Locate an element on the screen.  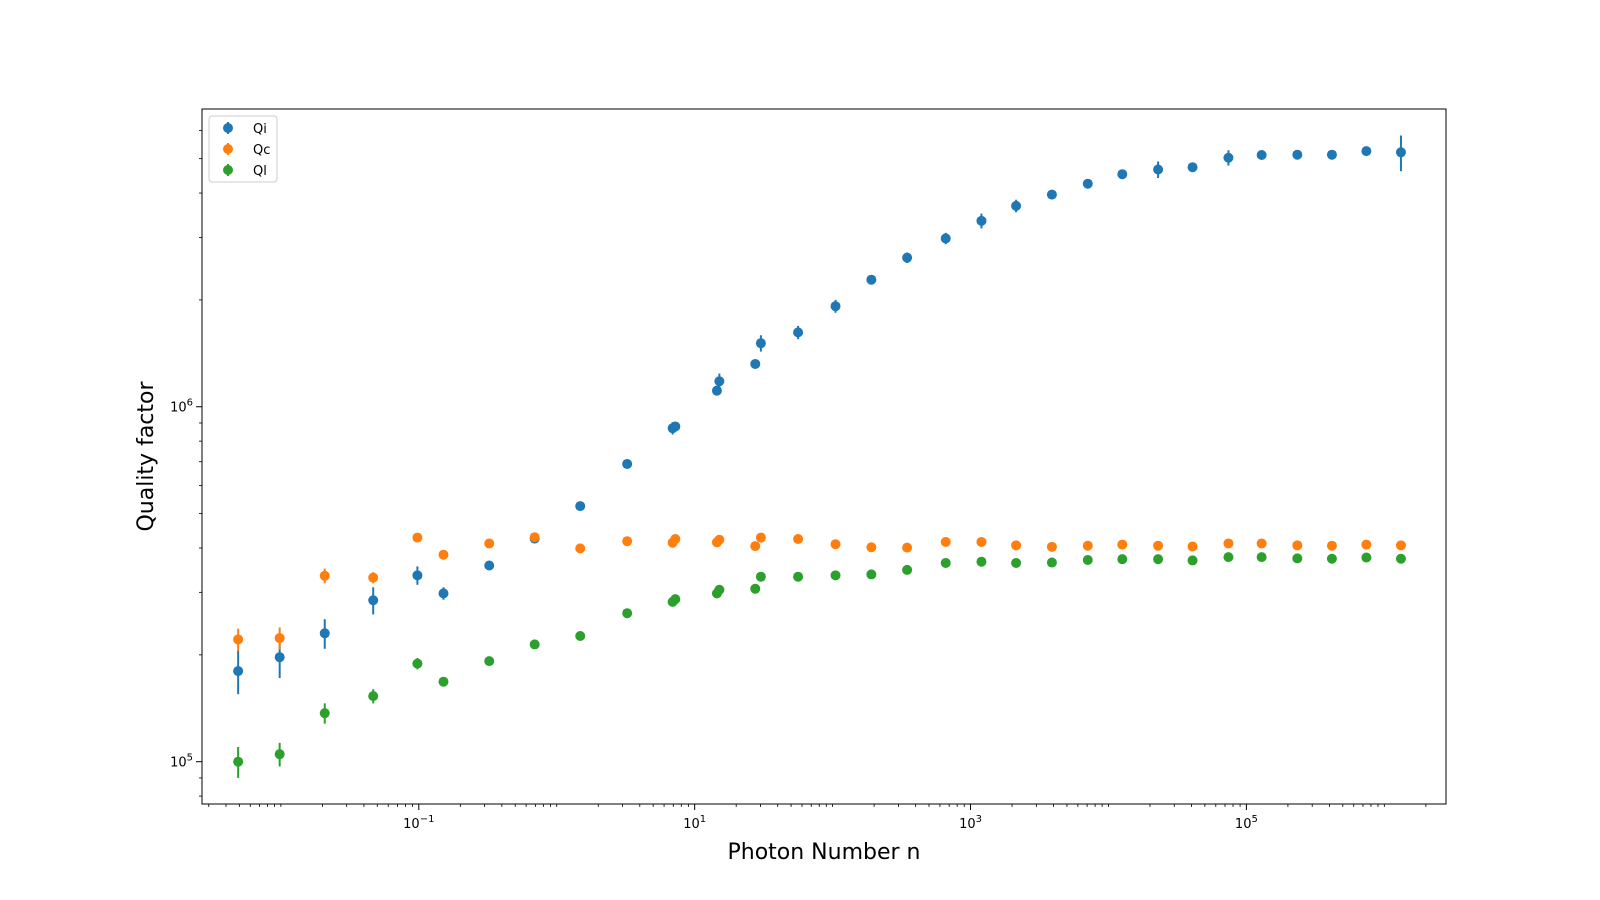
legend-item-ql: Ql is located at coordinates (245, 171).